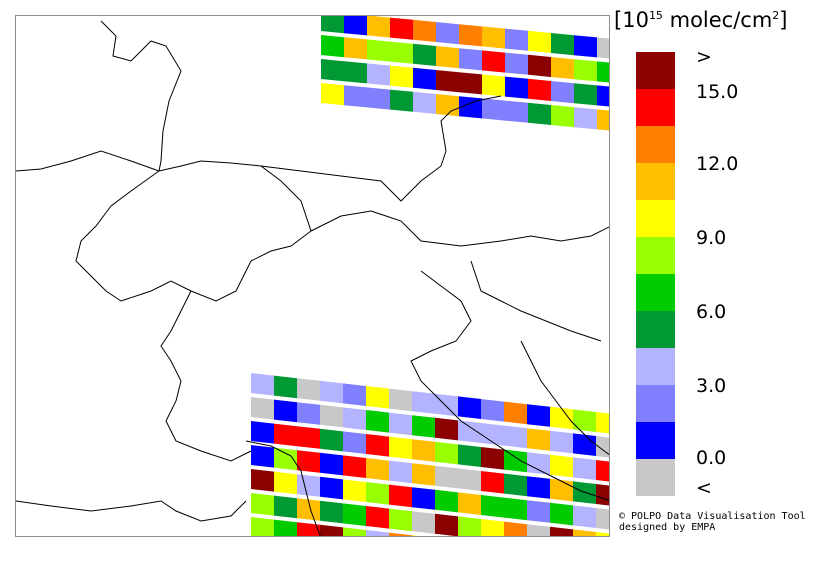  I want to click on border-germany-austria, so click(381, 148).